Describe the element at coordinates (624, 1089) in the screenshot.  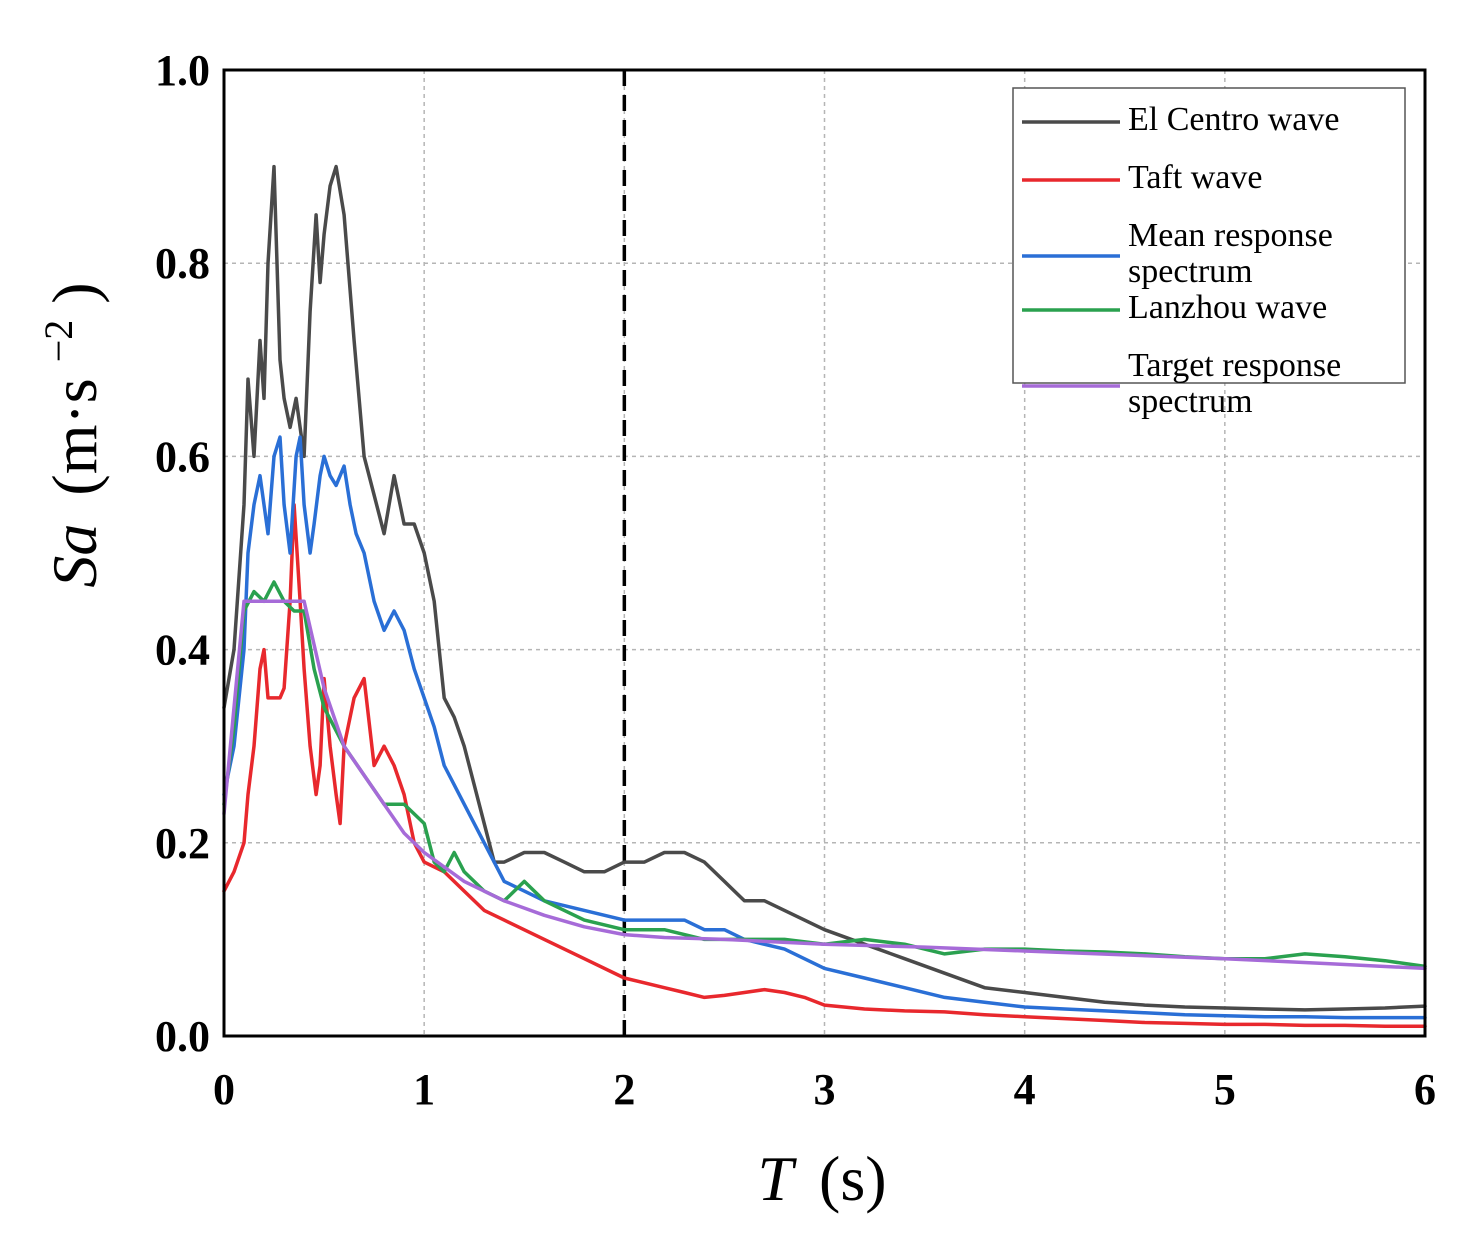
I see `x-tick-label-2: 2` at that location.